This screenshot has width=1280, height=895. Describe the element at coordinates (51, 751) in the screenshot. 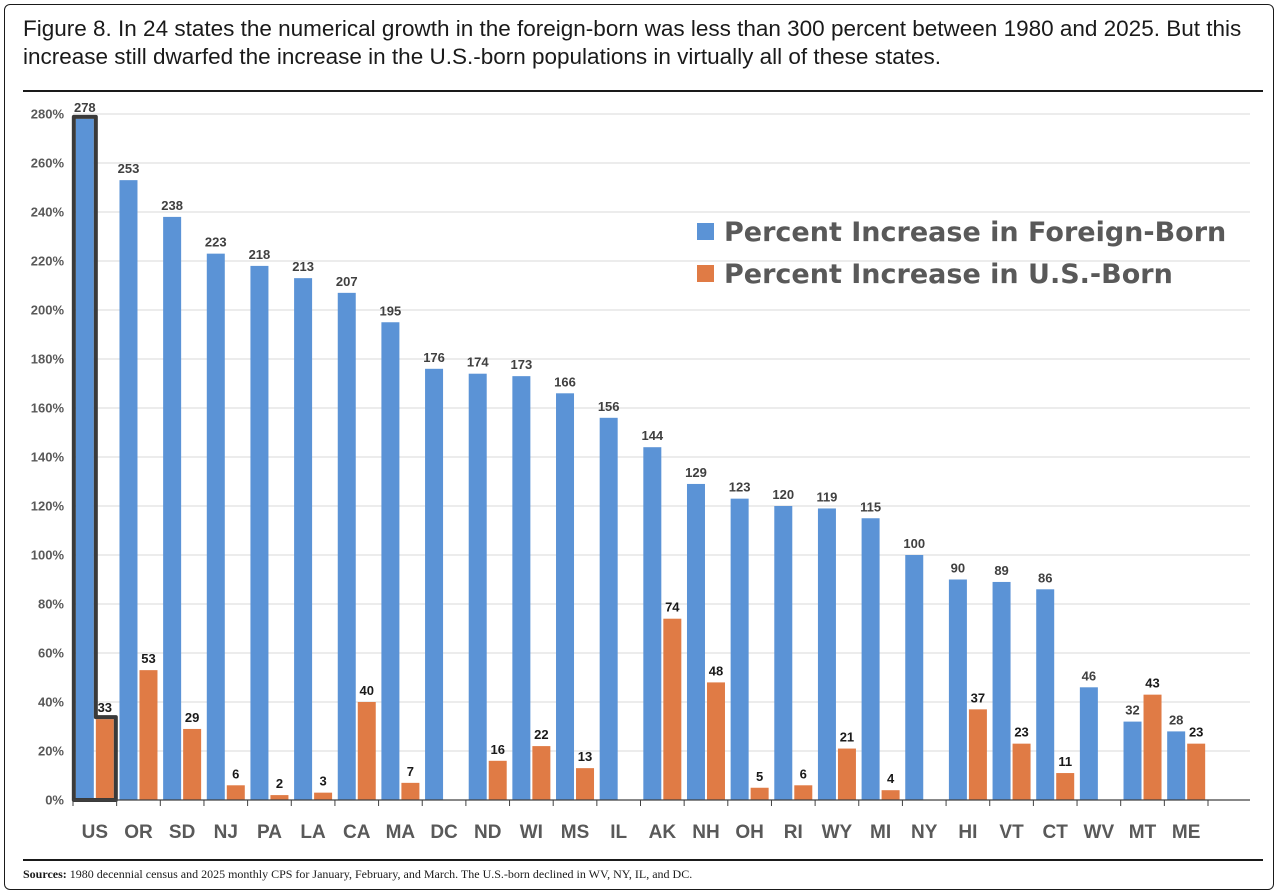

I see `y-tick-label: 20%` at that location.